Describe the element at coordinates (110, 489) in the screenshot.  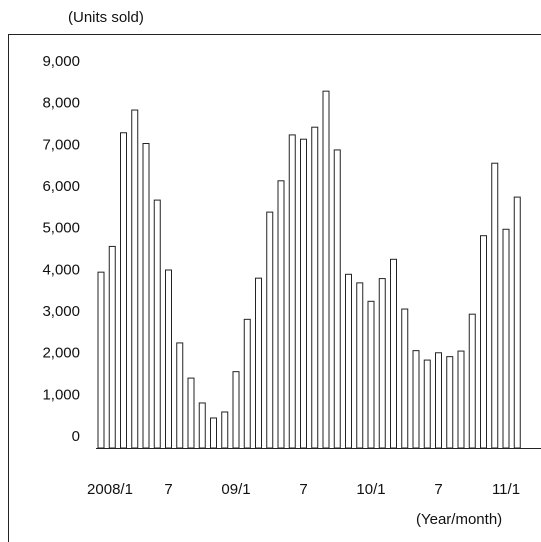
I see `x-tick-label: 2008/1` at that location.